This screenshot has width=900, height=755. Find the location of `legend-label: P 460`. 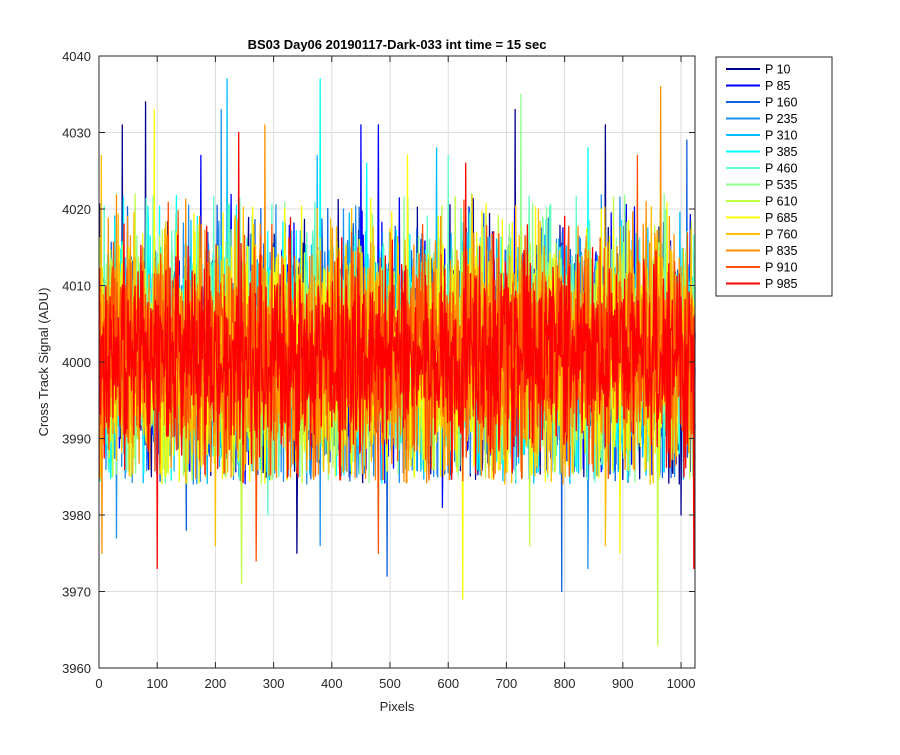

legend-label: P 460 is located at coordinates (781, 169).